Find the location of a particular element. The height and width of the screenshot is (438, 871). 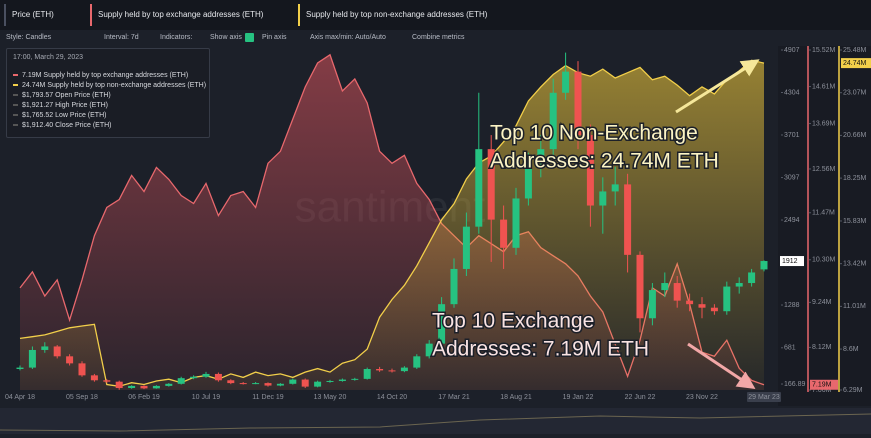

y-tick-label: 3097 is located at coordinates (792, 177).